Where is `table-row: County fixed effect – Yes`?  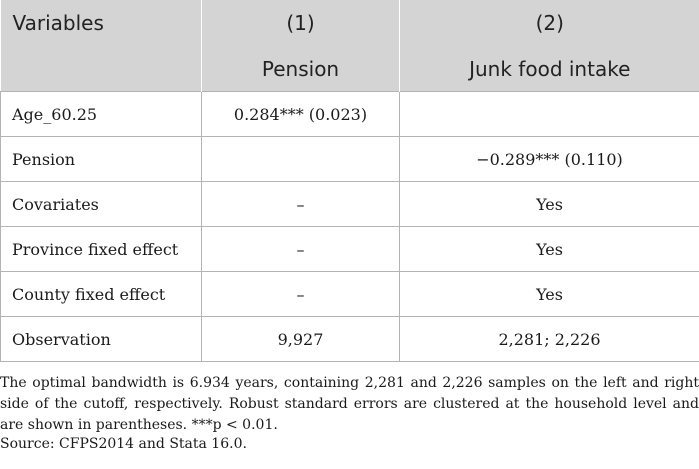
table-row: County fixed effect – Yes is located at coordinates (349, 294).